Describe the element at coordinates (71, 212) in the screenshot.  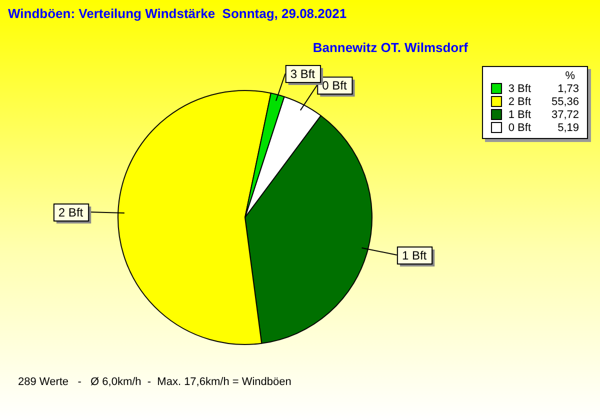
I see `slice-label: 2 Bft` at that location.